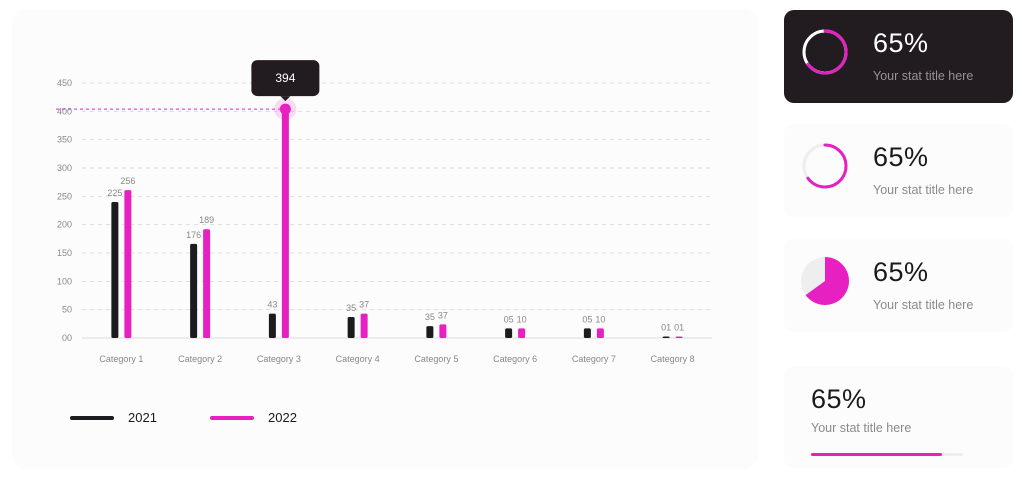 The image size is (1024, 481). Describe the element at coordinates (64, 196) in the screenshot. I see `y-tick-label: 250` at that location.